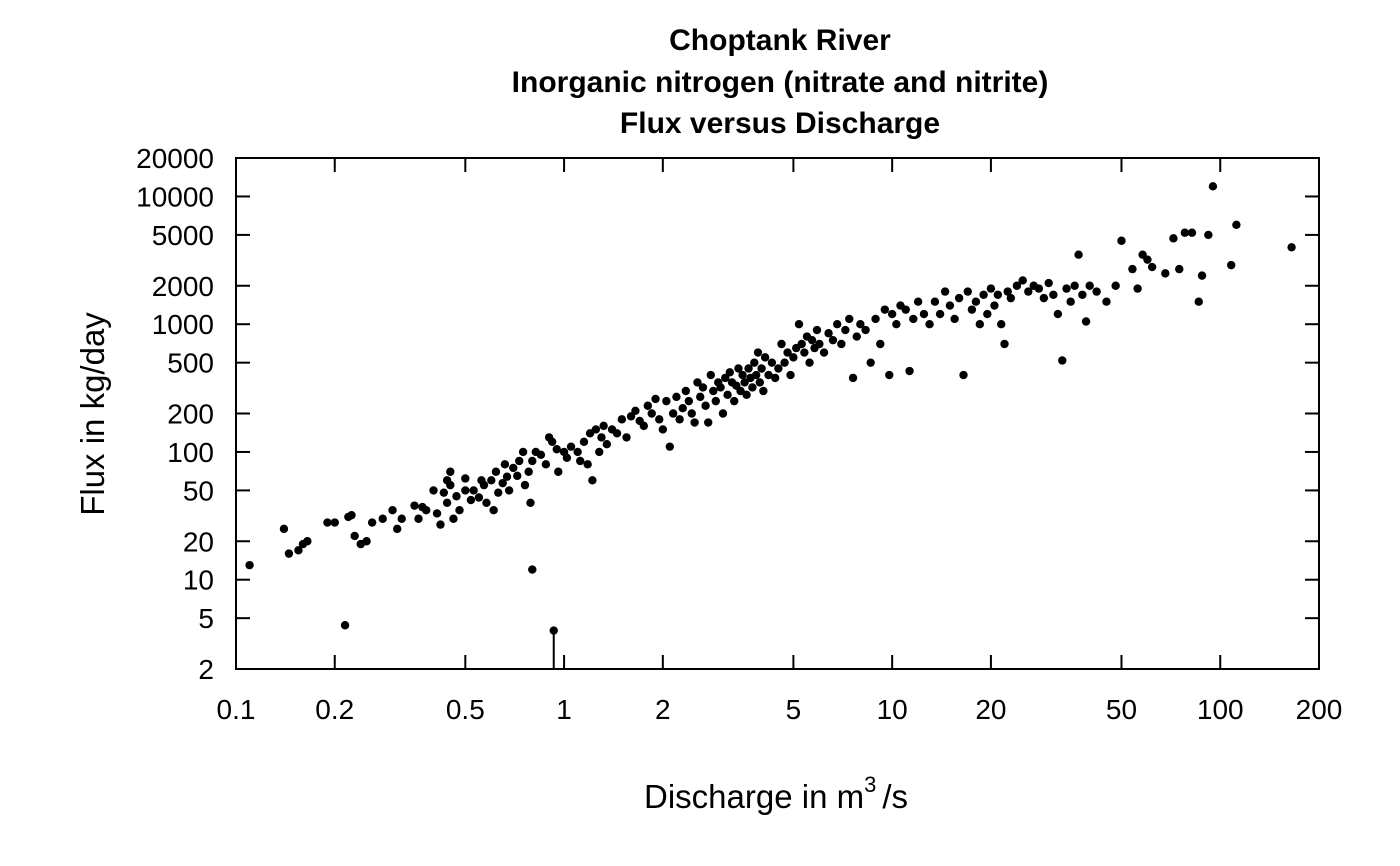 Image resolution: width=1400 pixels, height=866 pixels. Describe the element at coordinates (754, 796) in the screenshot. I see `x-axis-title-prefix: Discharge in m` at that location.